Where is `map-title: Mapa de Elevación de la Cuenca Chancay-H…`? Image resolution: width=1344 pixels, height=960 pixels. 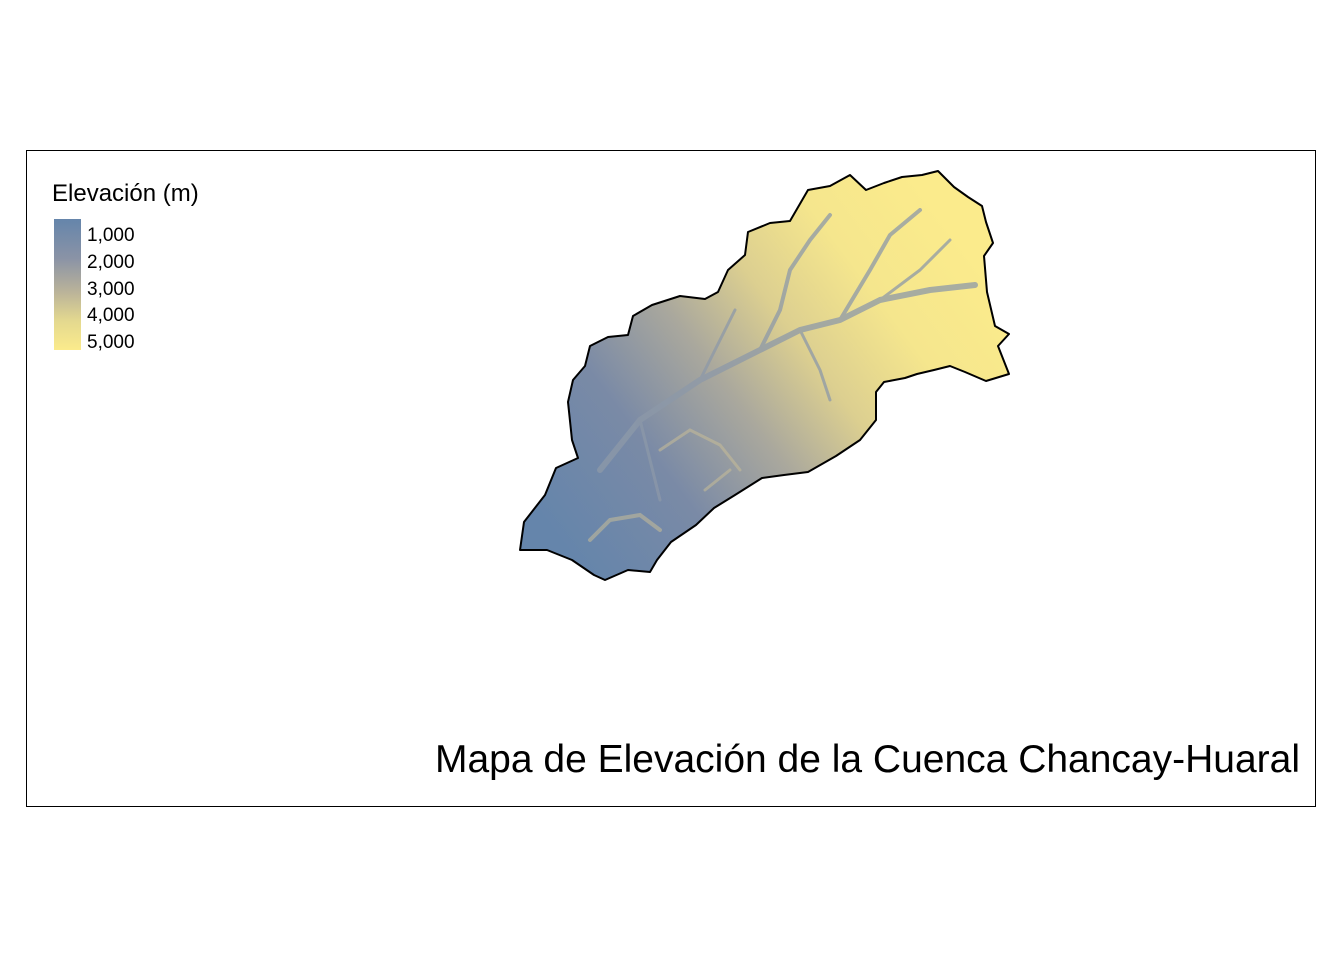
map-title: Mapa de Elevación de la Cuenca Chancay-H… is located at coordinates (867, 759).